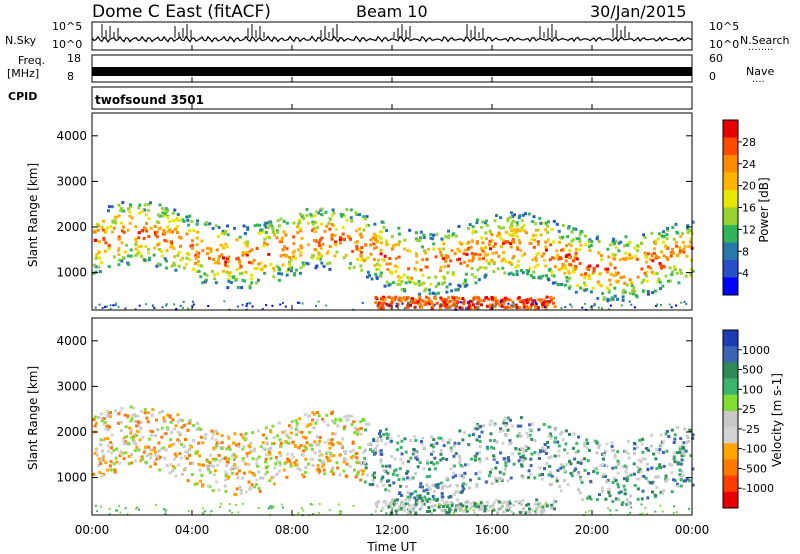 The height and width of the screenshot is (554, 800). Describe the element at coordinates (350, 98) in the screenshot. I see `cpid-panel: CPID twofsound 3501` at that location.